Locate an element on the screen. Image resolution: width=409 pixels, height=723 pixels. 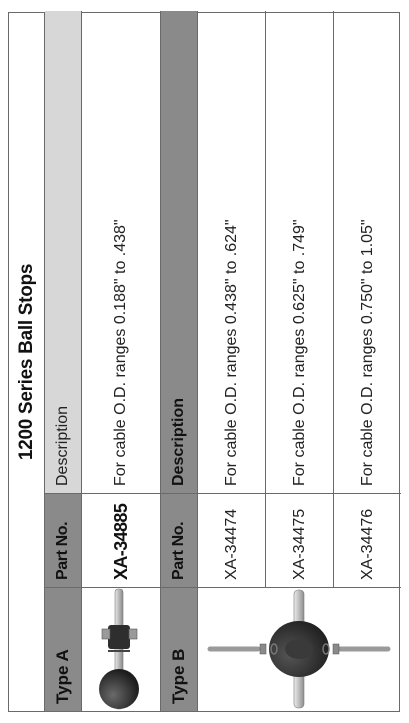
type-b-part-no-2: XA-34475 is located at coordinates (300, 540).